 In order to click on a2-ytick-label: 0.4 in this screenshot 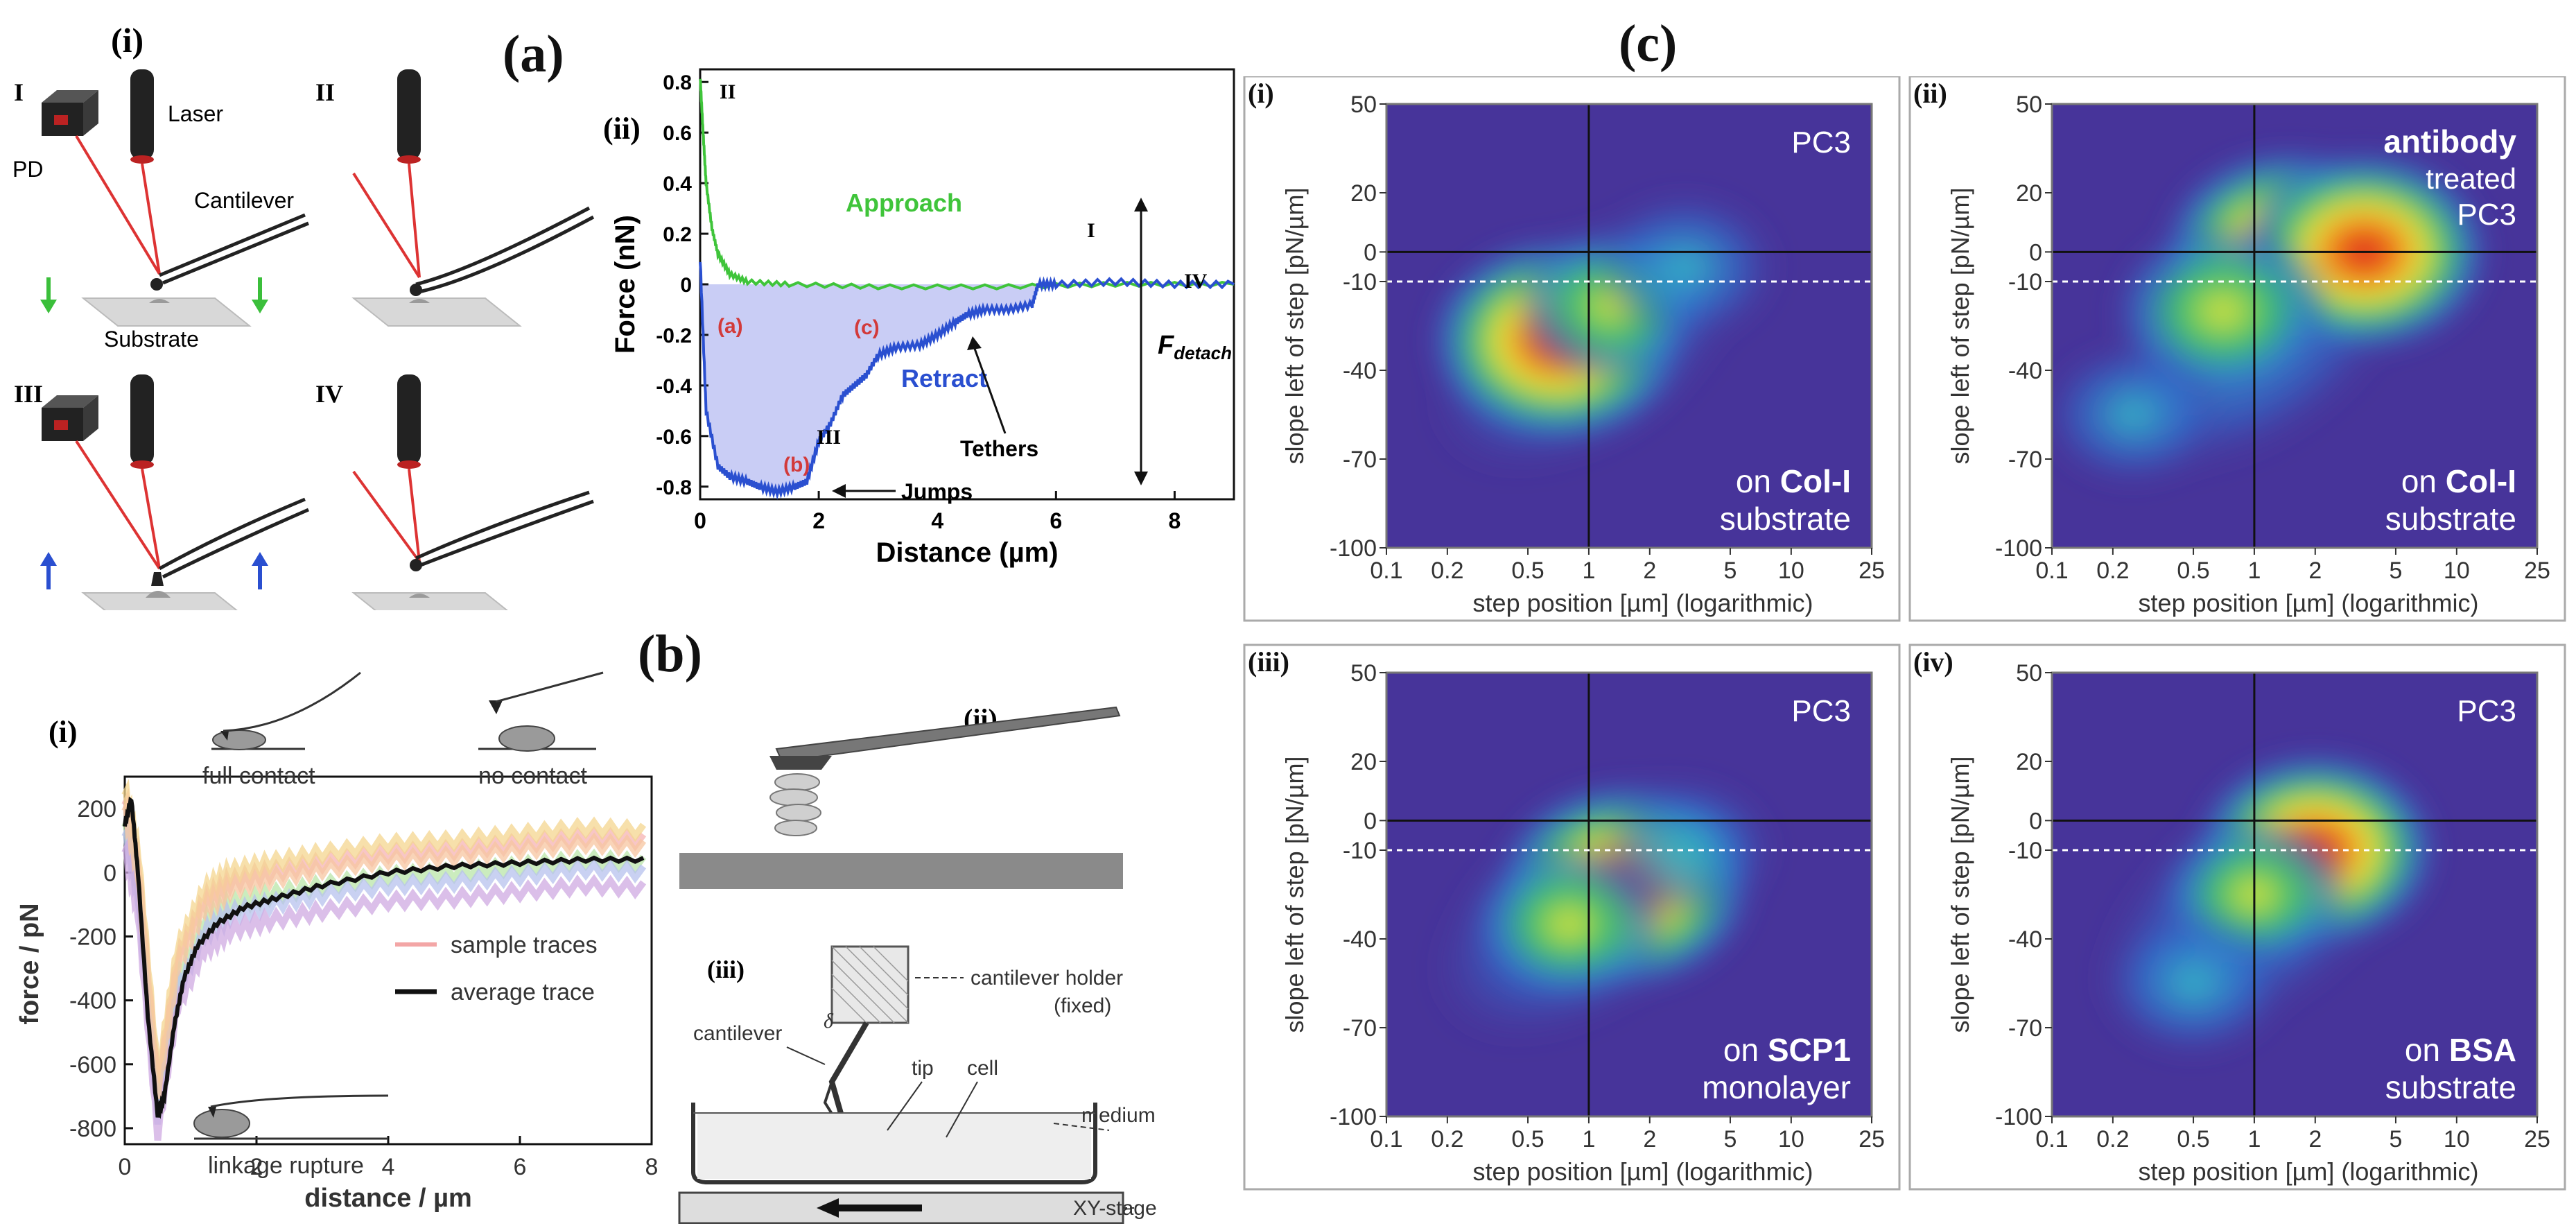, I will do `click(677, 184)`.